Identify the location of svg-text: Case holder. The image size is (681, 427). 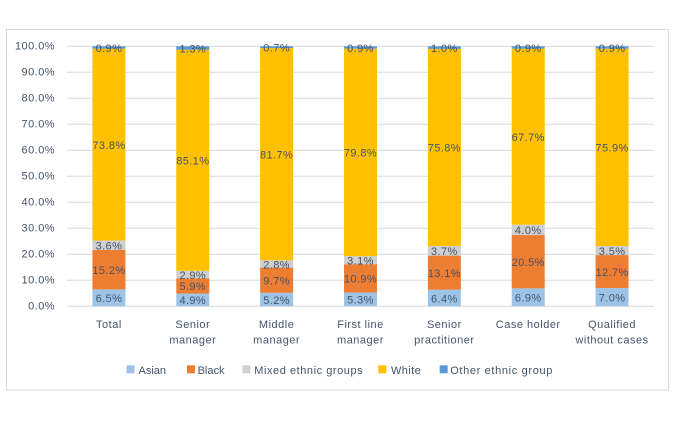
(528, 325).